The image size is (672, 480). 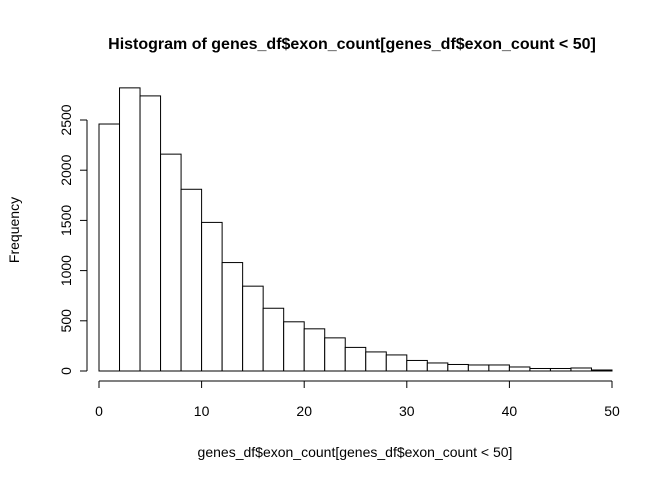 I want to click on x-tick-label: 20, so click(x=304, y=411).